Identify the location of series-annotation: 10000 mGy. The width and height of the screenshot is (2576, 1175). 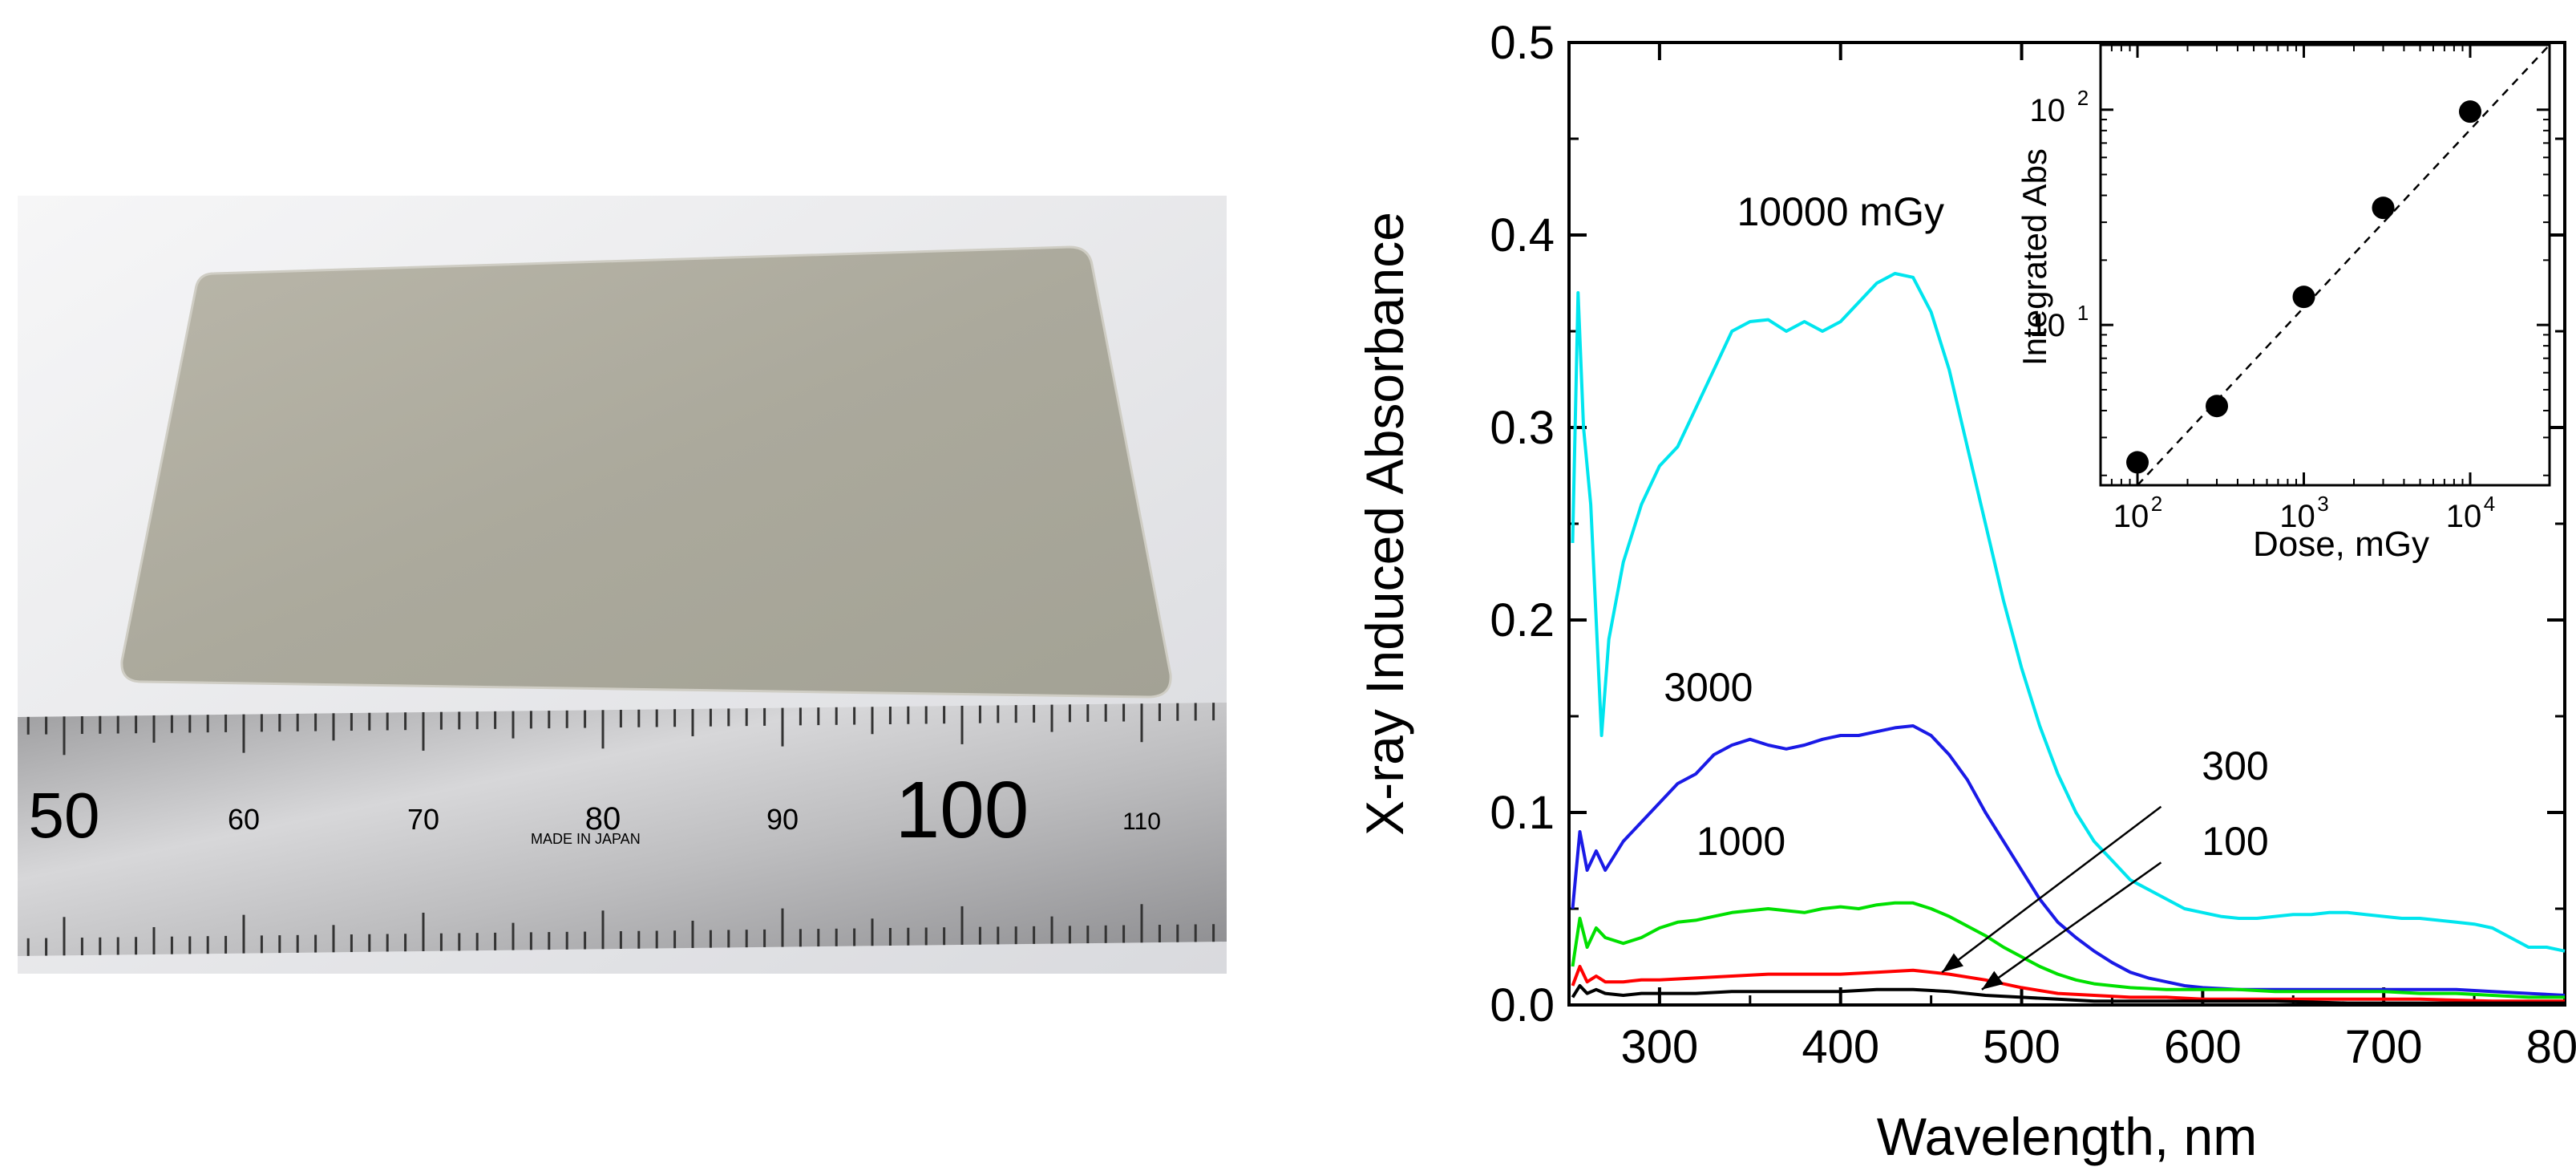
(1840, 211).